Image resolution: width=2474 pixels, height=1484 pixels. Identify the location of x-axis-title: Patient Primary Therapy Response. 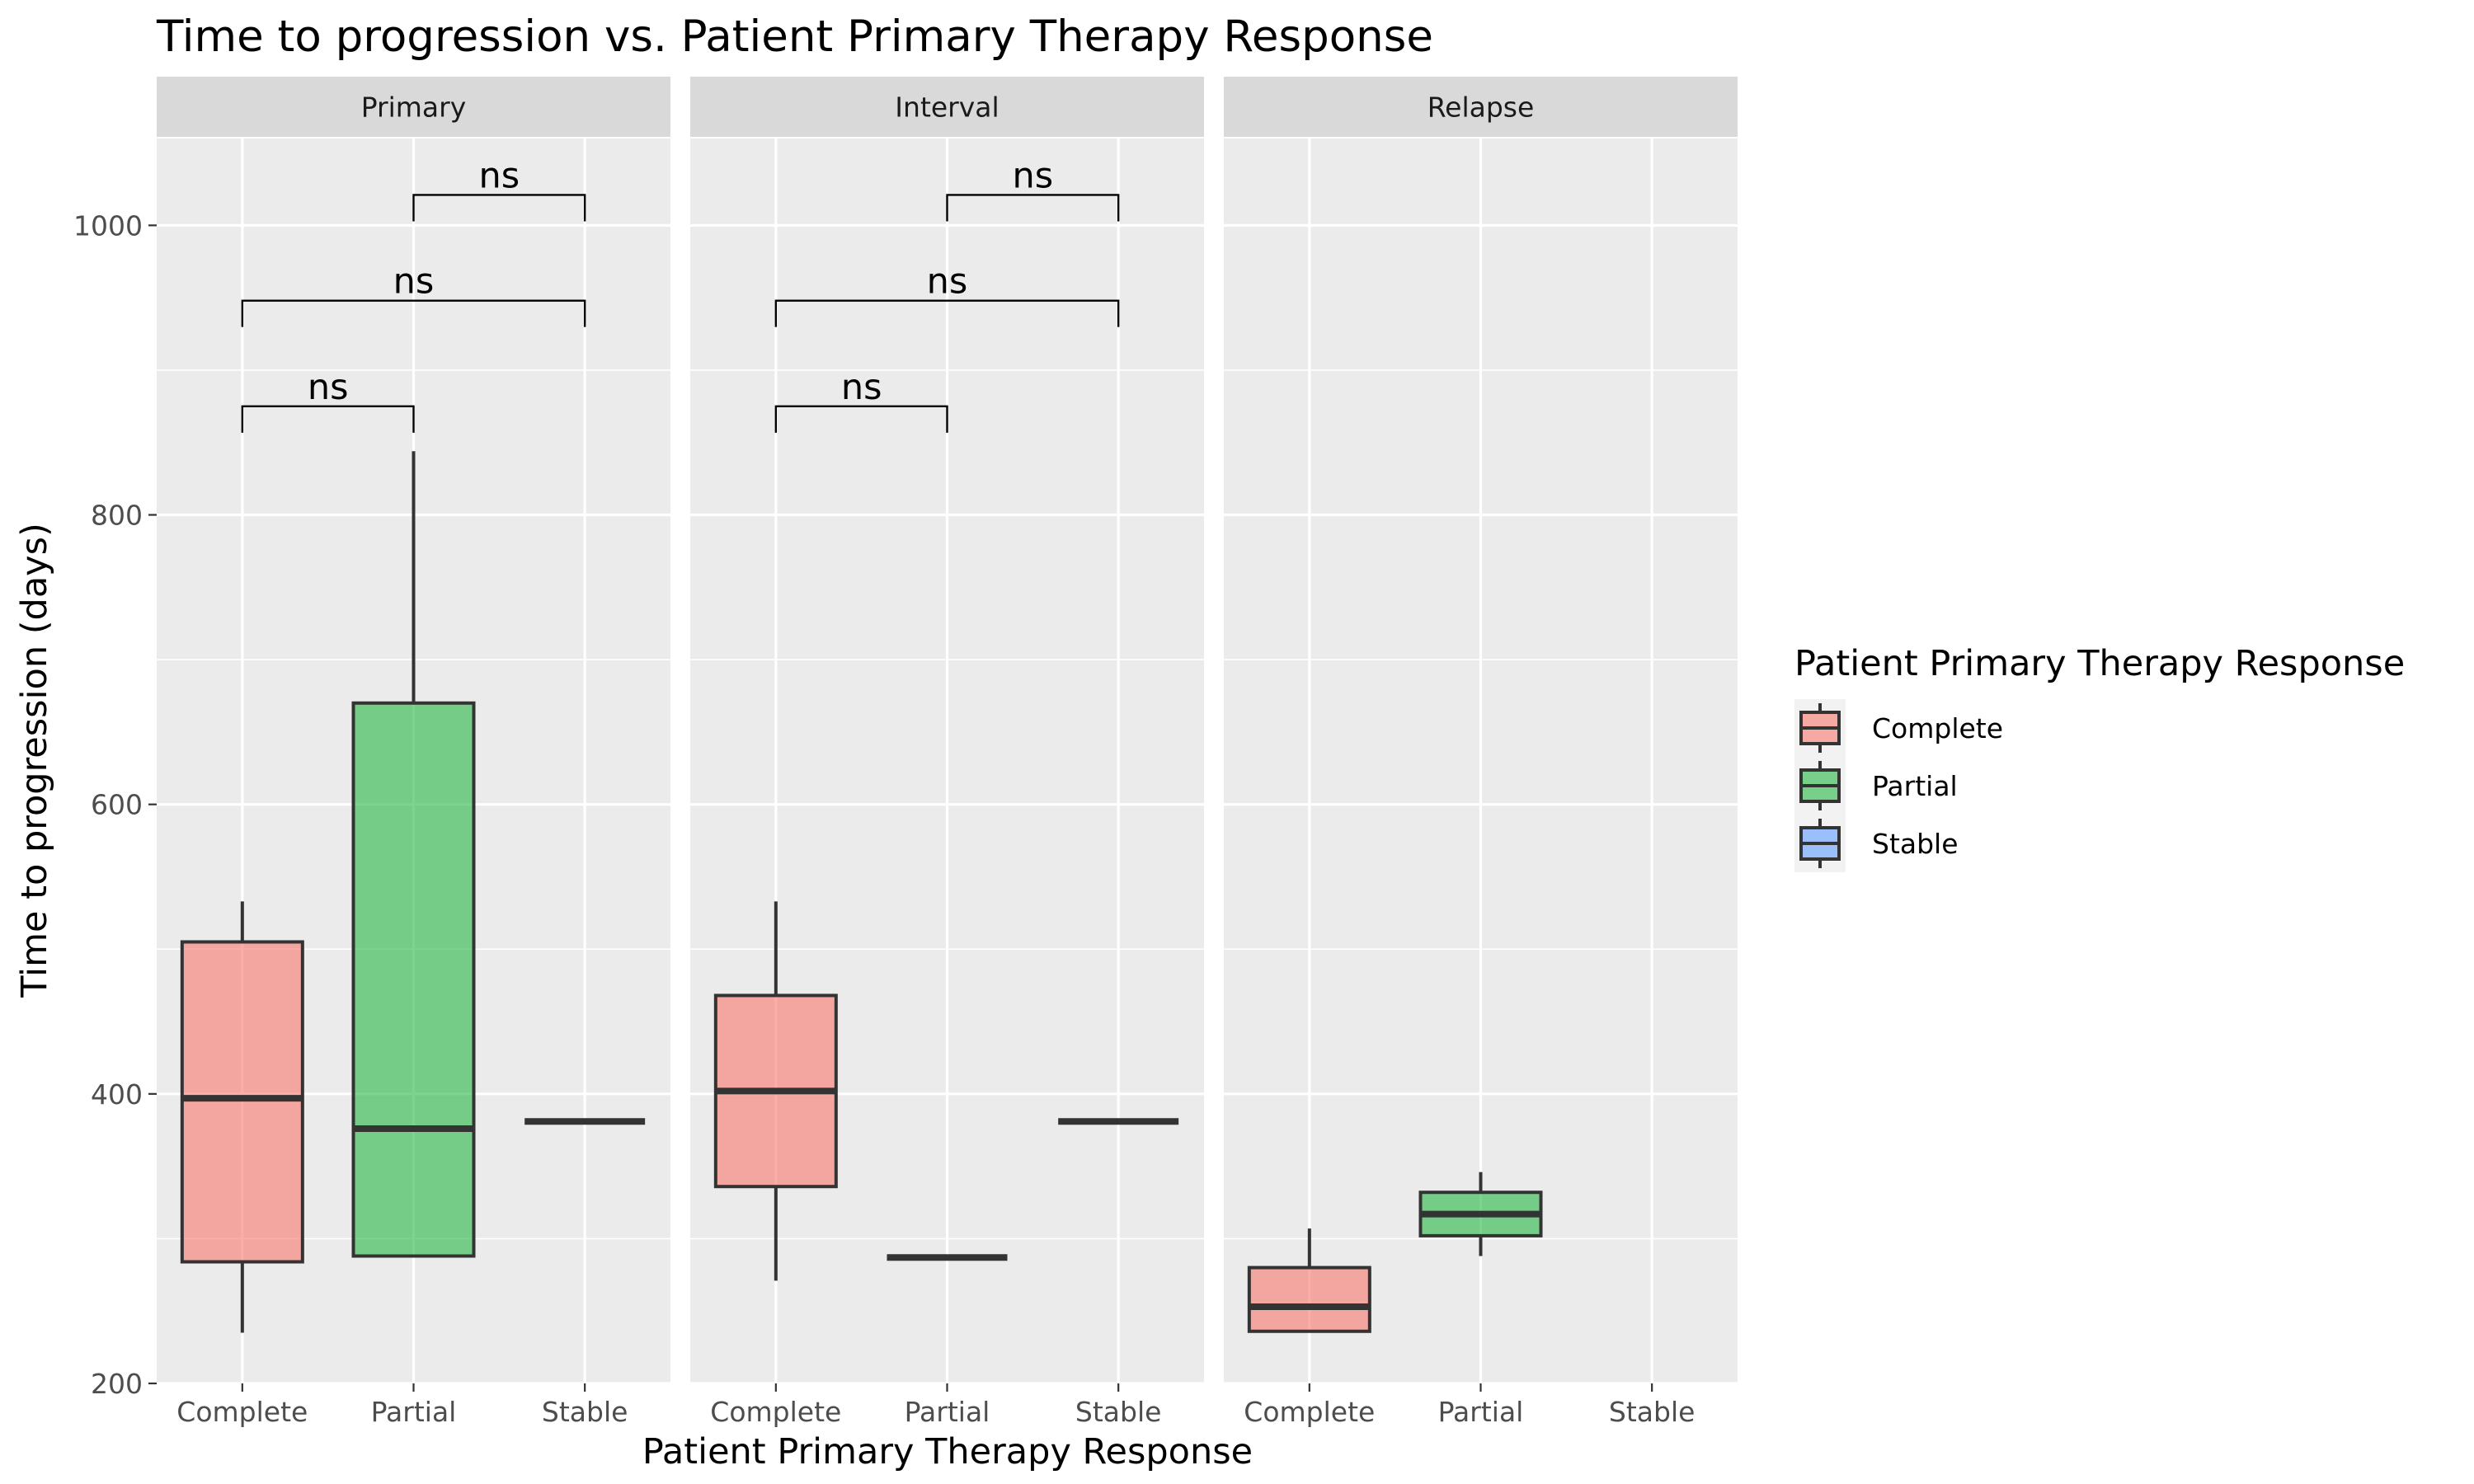
(947, 1452).